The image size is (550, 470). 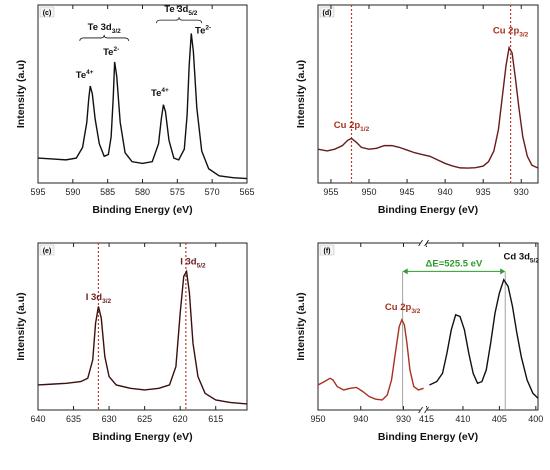 What do you see at coordinates (462, 419) in the screenshot?
I see `x-tick-label: 410` at bounding box center [462, 419].